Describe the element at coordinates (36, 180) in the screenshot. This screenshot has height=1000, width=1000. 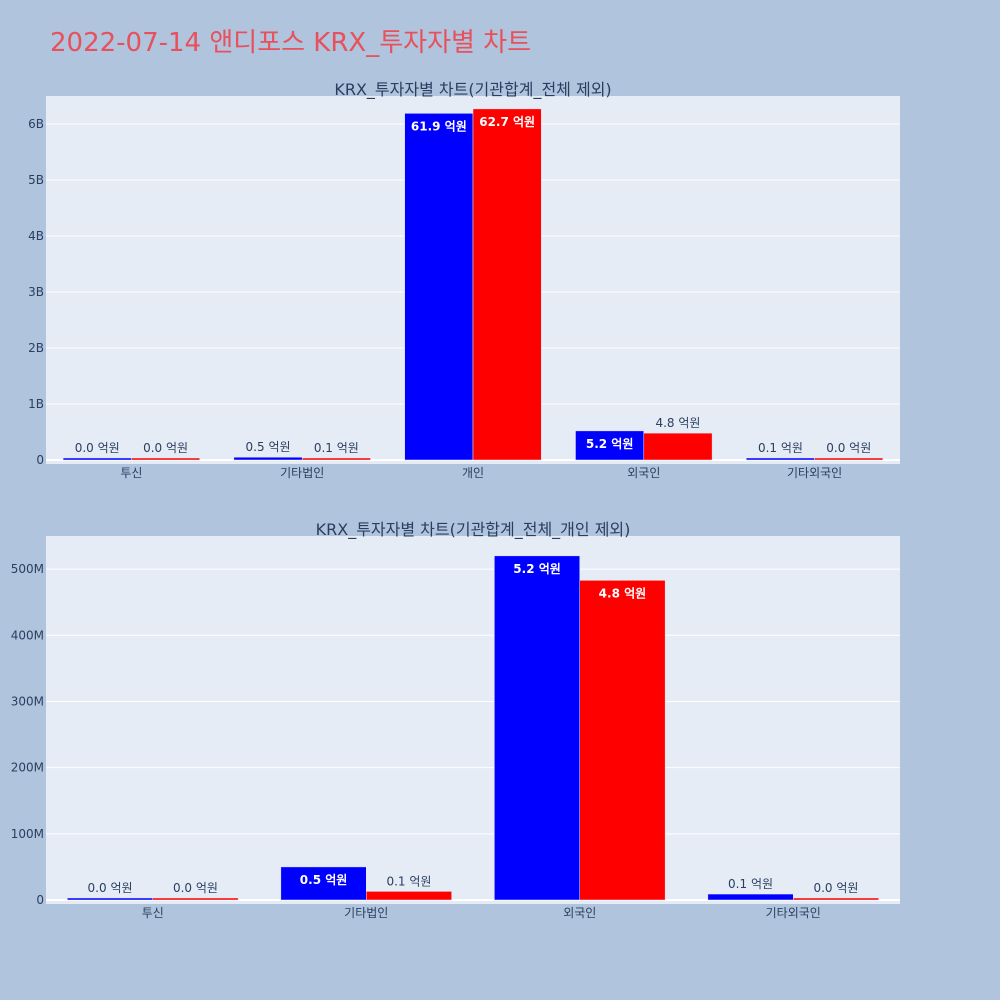
I see `y-tick-label: 5B` at that location.